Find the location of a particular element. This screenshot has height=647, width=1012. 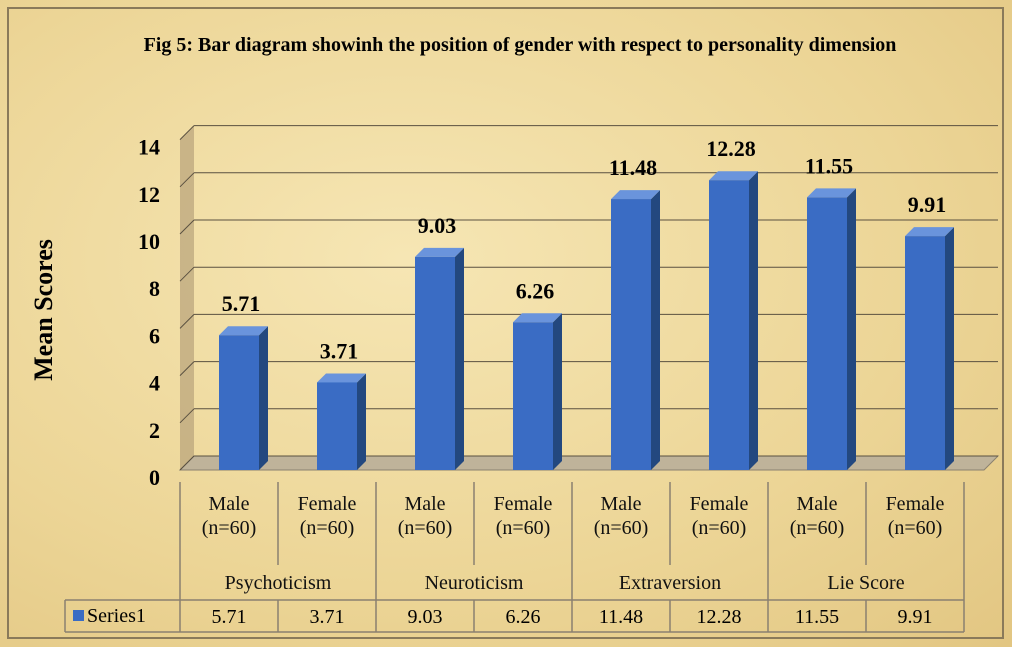

data-label: 3.71 is located at coordinates (339, 350).